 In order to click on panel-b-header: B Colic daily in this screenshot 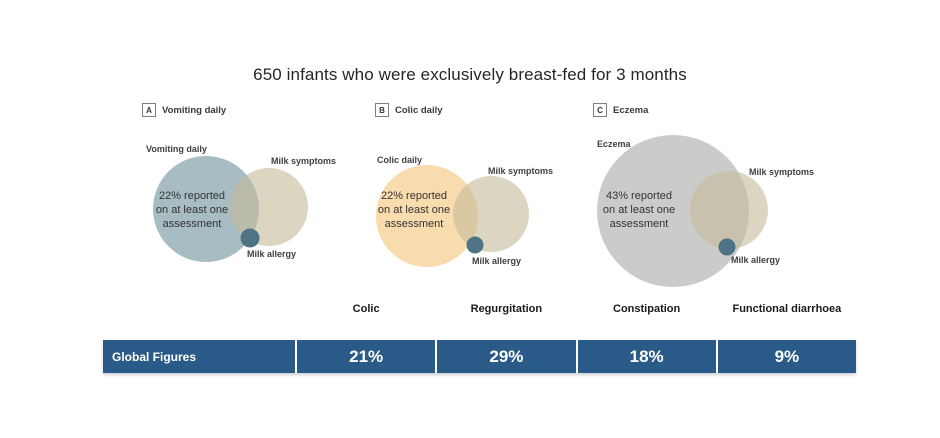, I will do `click(409, 110)`.